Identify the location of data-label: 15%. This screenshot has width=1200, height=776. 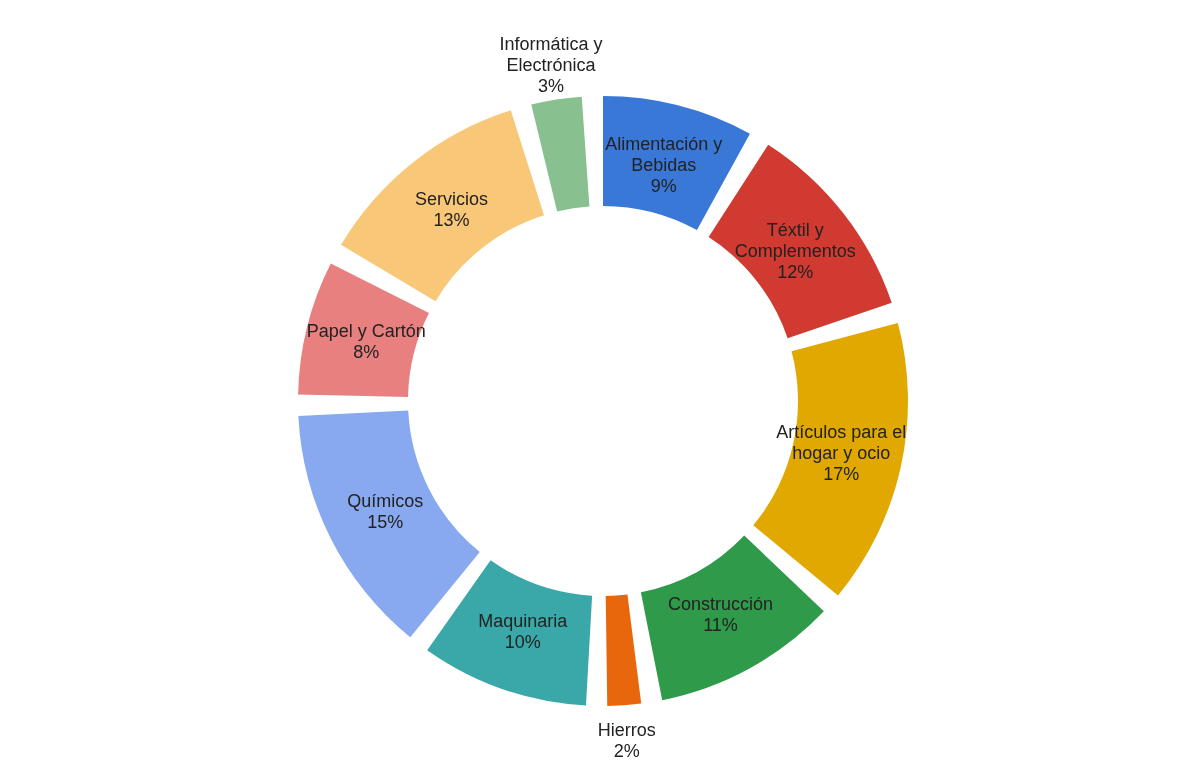
(385, 521).